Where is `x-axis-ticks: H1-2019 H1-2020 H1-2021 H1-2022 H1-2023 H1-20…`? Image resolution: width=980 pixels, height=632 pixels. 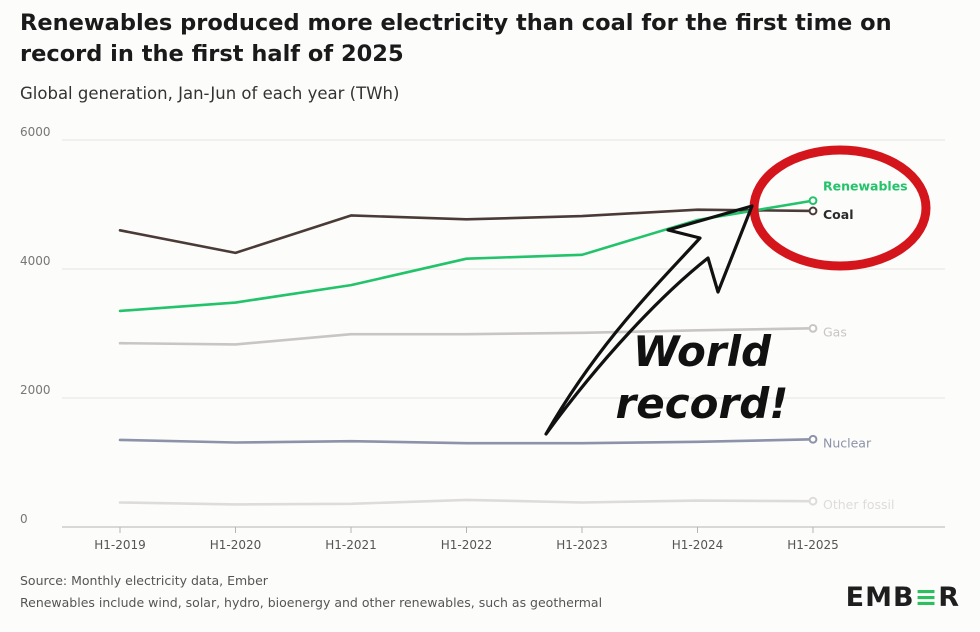
x-axis-ticks: H1-2019 H1-2020 H1-2021 H1-2022 H1-2023 H1-20… is located at coordinates (466, 539).